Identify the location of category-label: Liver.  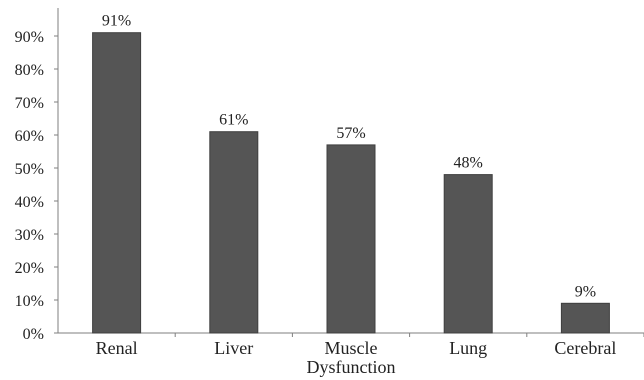
(233, 348).